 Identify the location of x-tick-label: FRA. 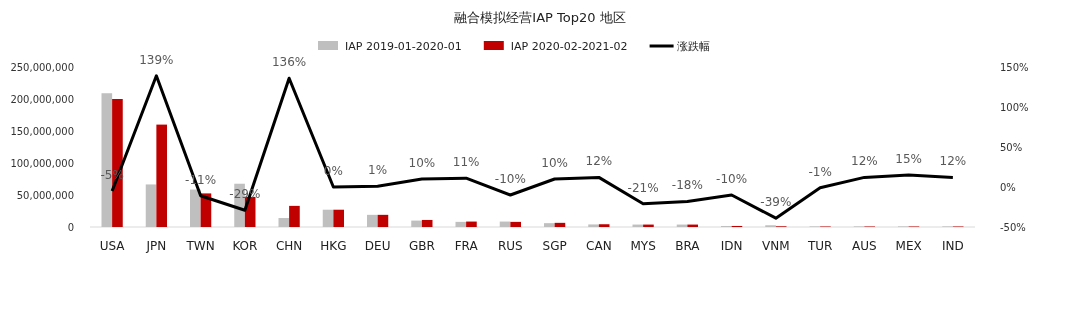
(466, 246).